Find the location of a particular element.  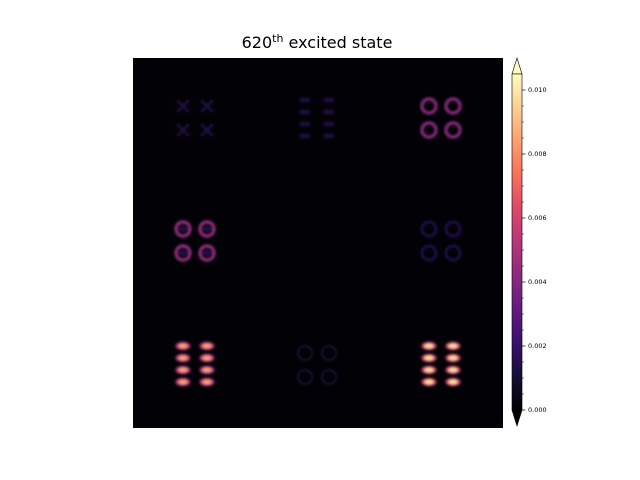

title-superscript: th is located at coordinates (277, 38).